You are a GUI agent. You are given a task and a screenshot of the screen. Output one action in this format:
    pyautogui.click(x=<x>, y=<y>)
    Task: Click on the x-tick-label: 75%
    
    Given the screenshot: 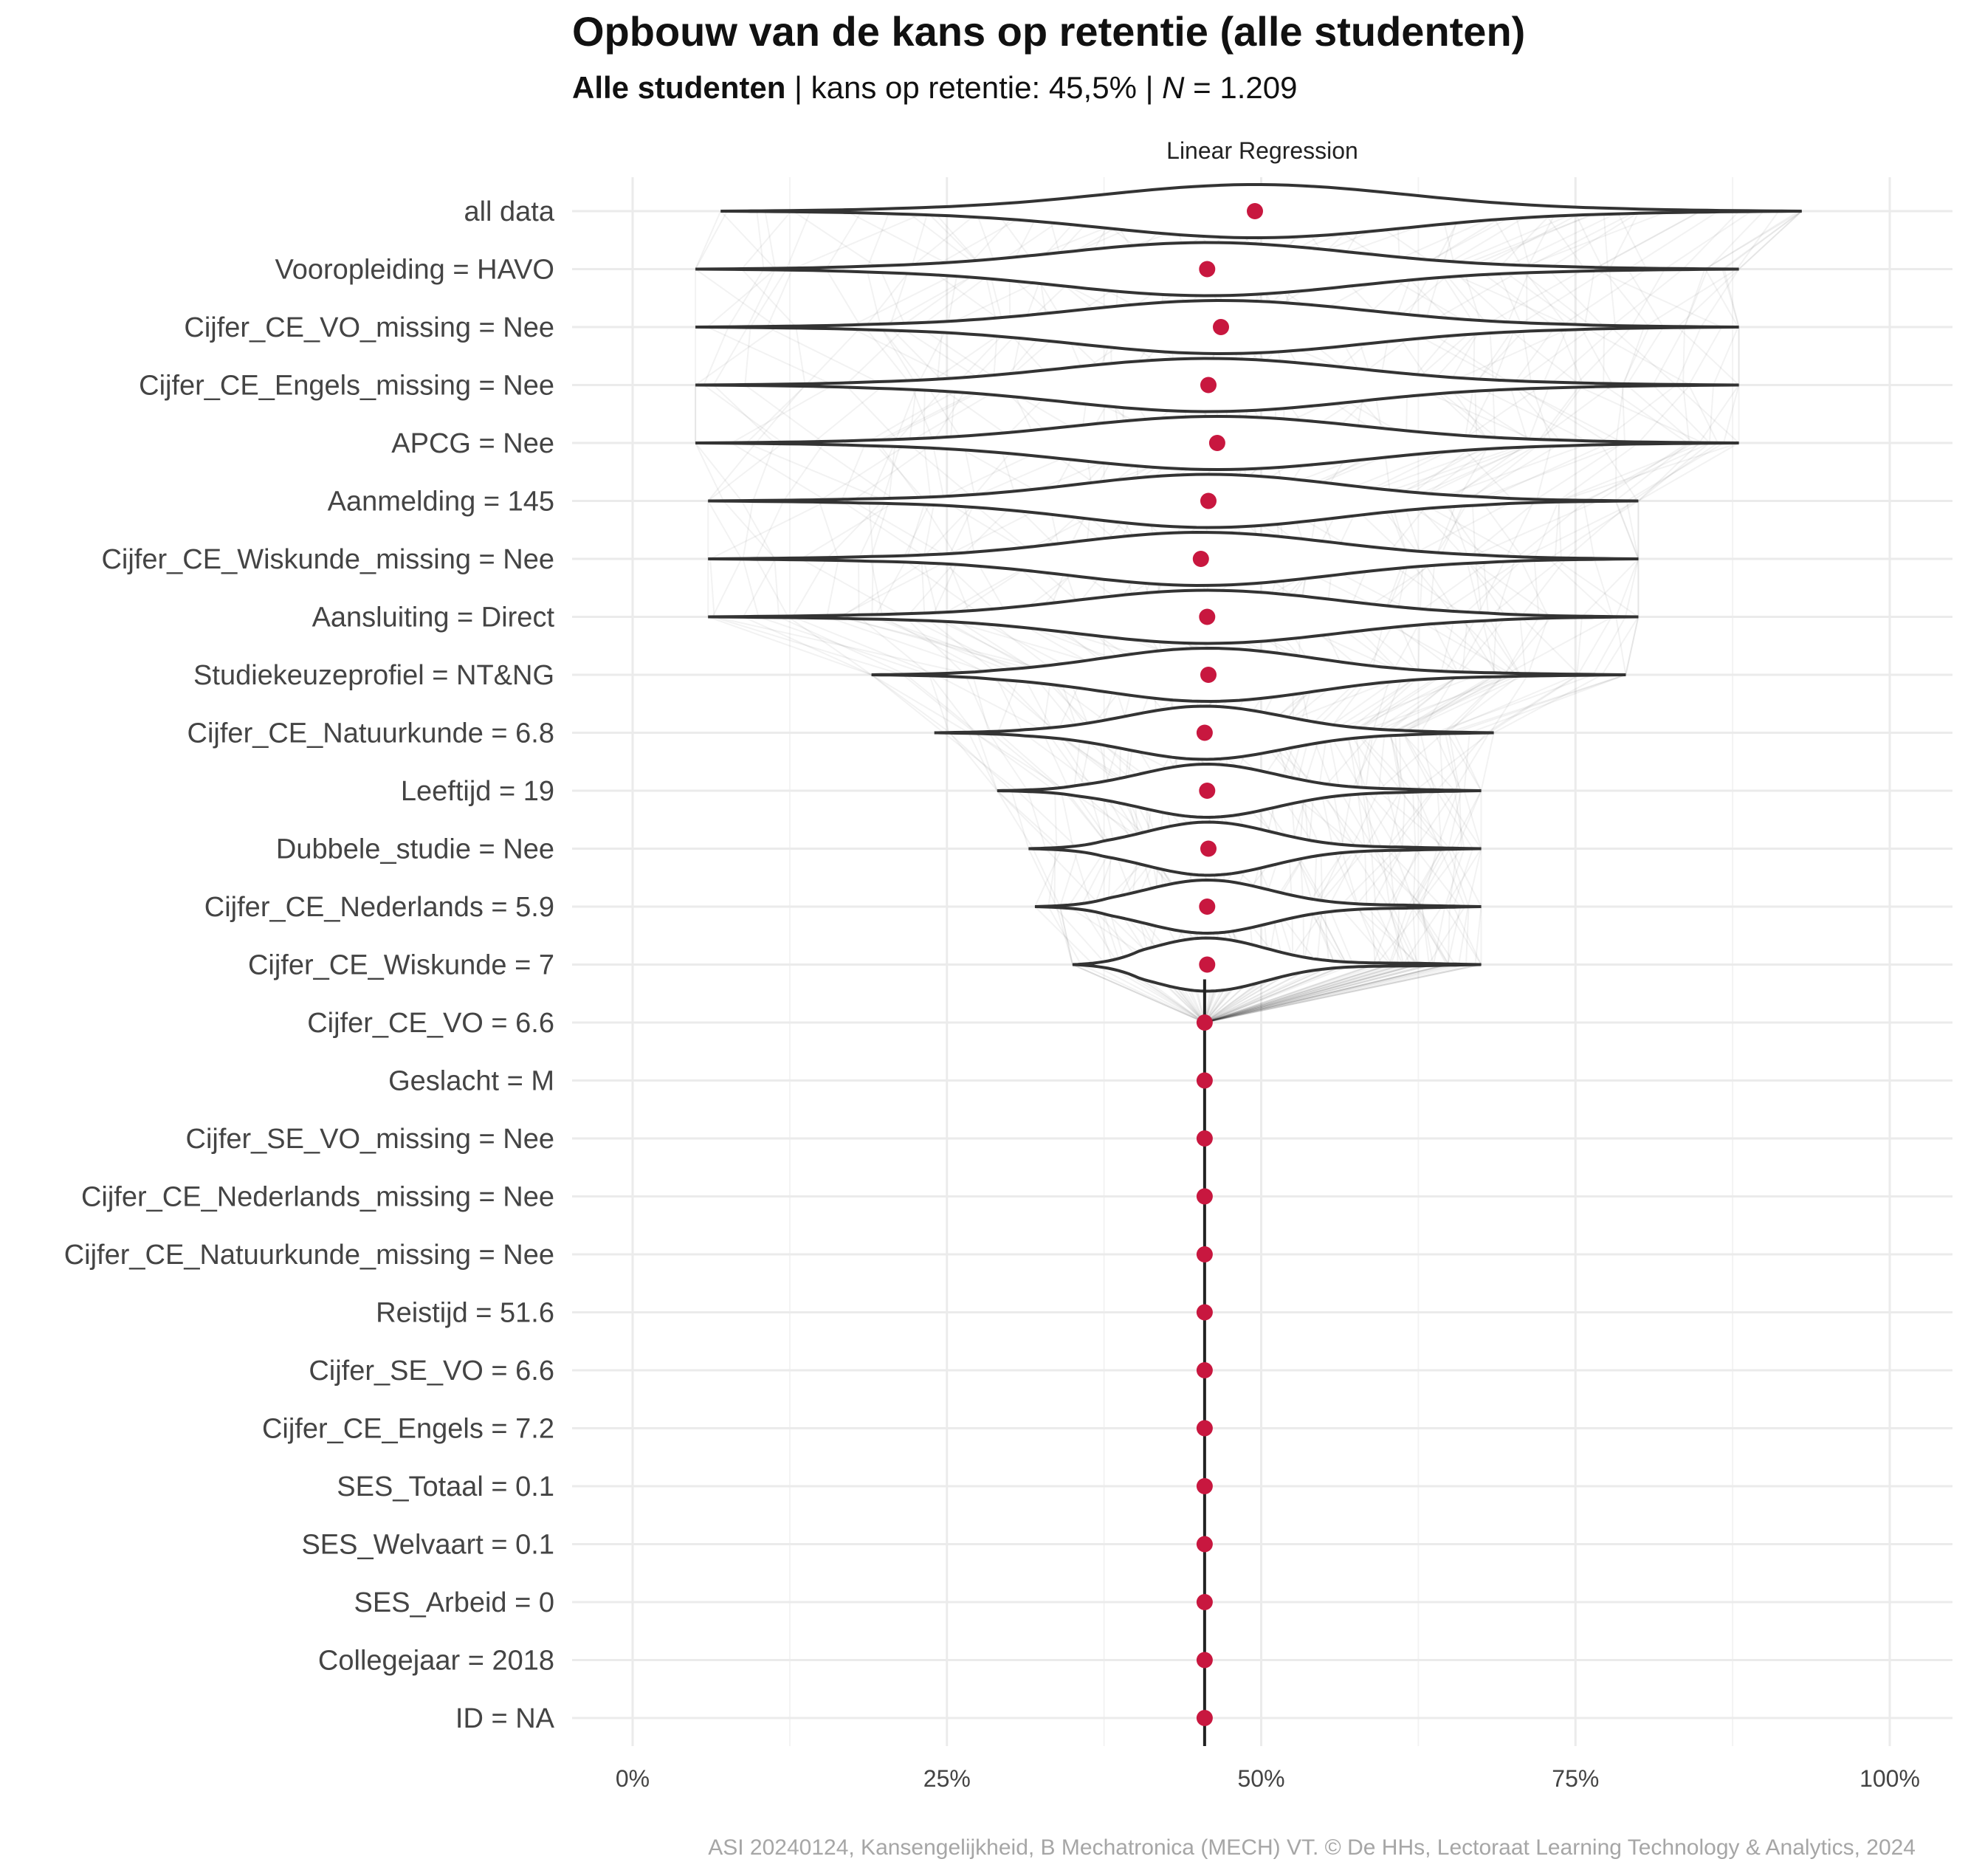 What is the action you would take?
    pyautogui.click(x=1576, y=1779)
    